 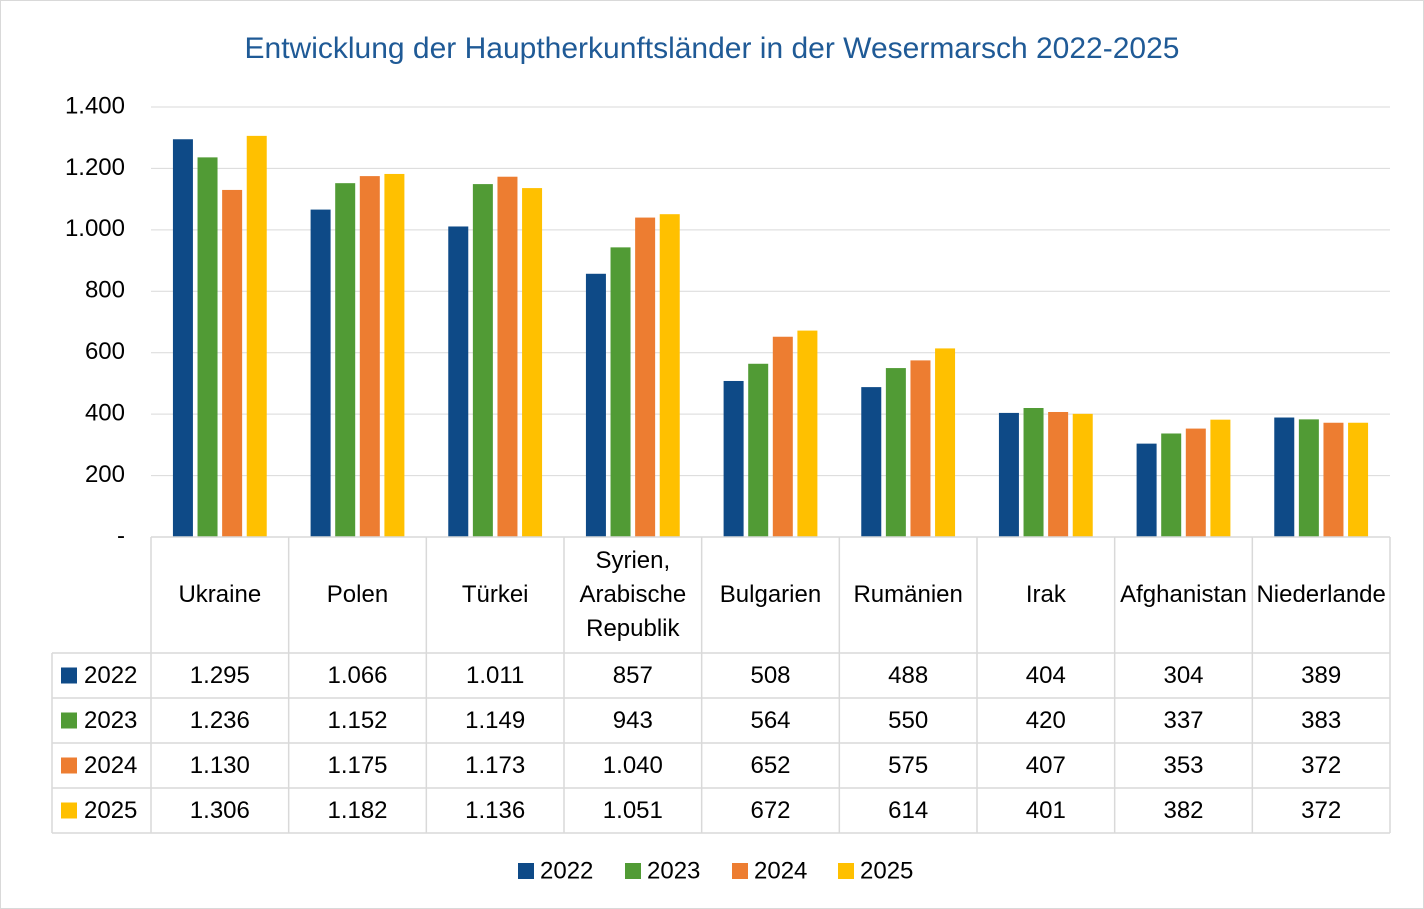 I want to click on y-tick-label: 400, so click(x=105, y=412).